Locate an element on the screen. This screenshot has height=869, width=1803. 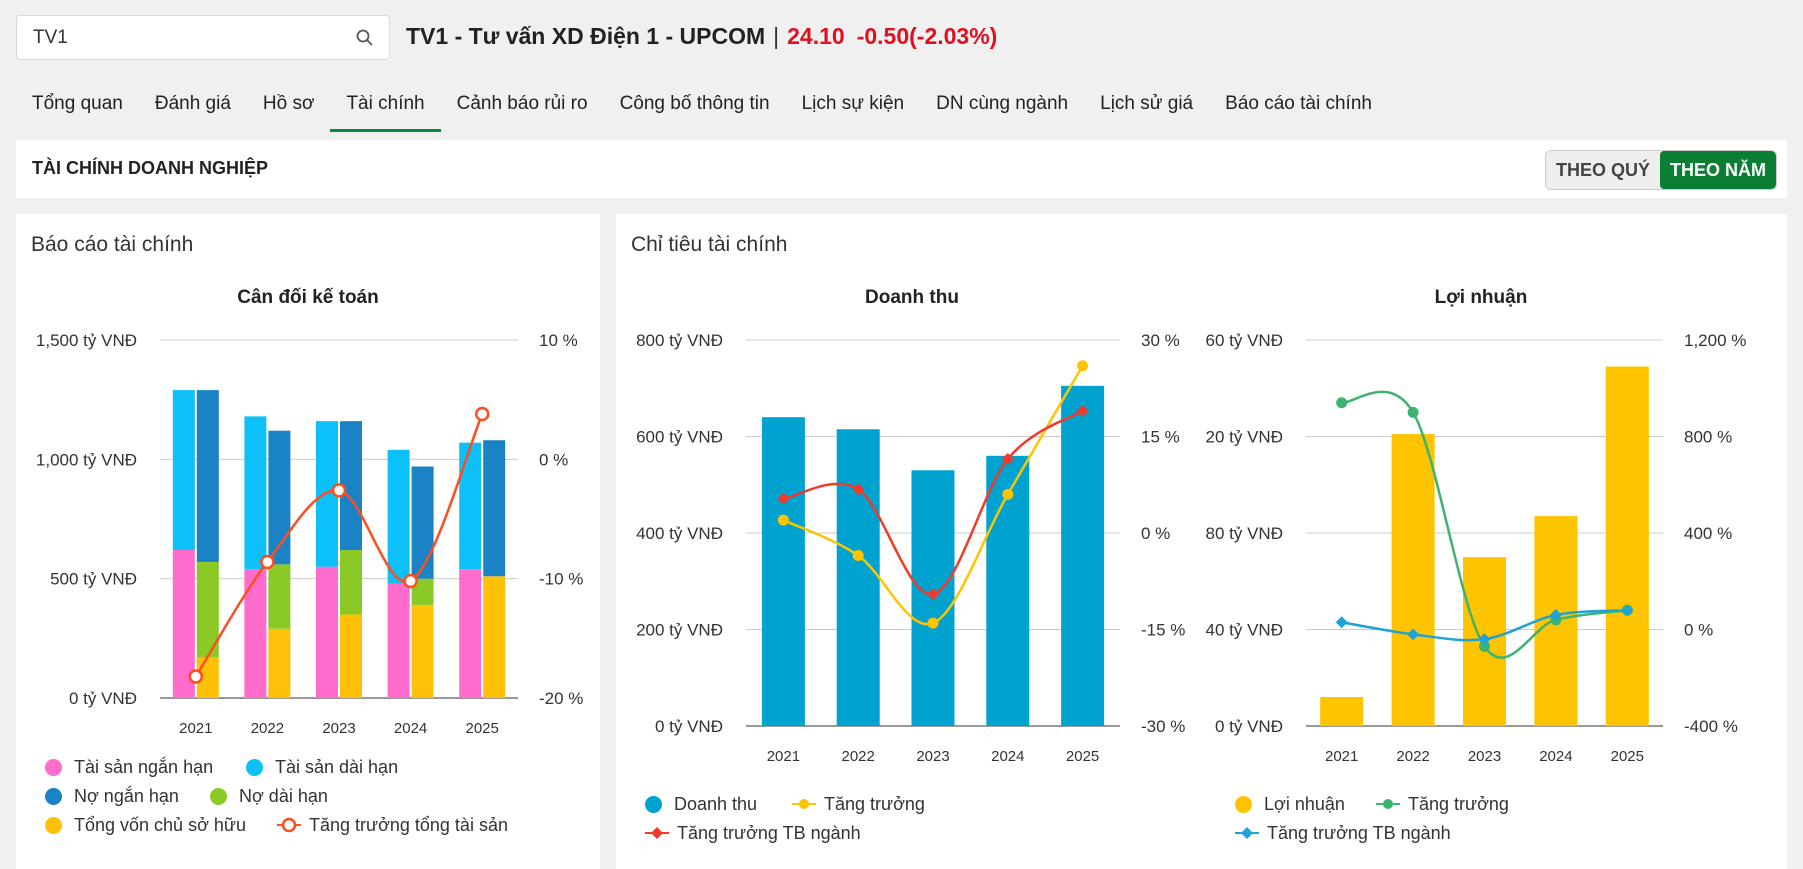
tab-tai-chinh: Tài chính is located at coordinates (385, 106).